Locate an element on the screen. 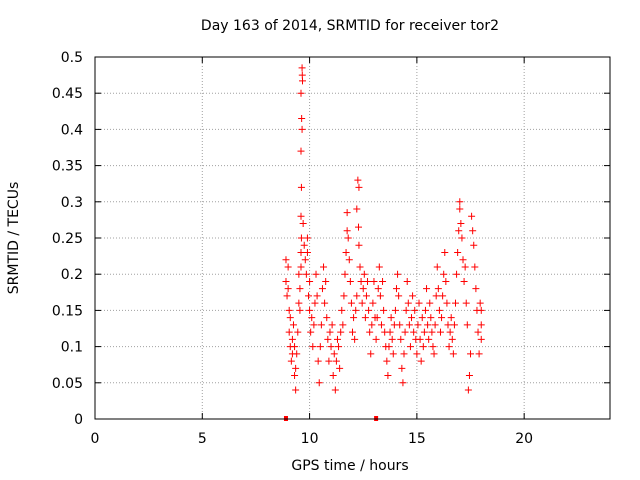  y-tick-label: 0.35 is located at coordinates (67, 167).